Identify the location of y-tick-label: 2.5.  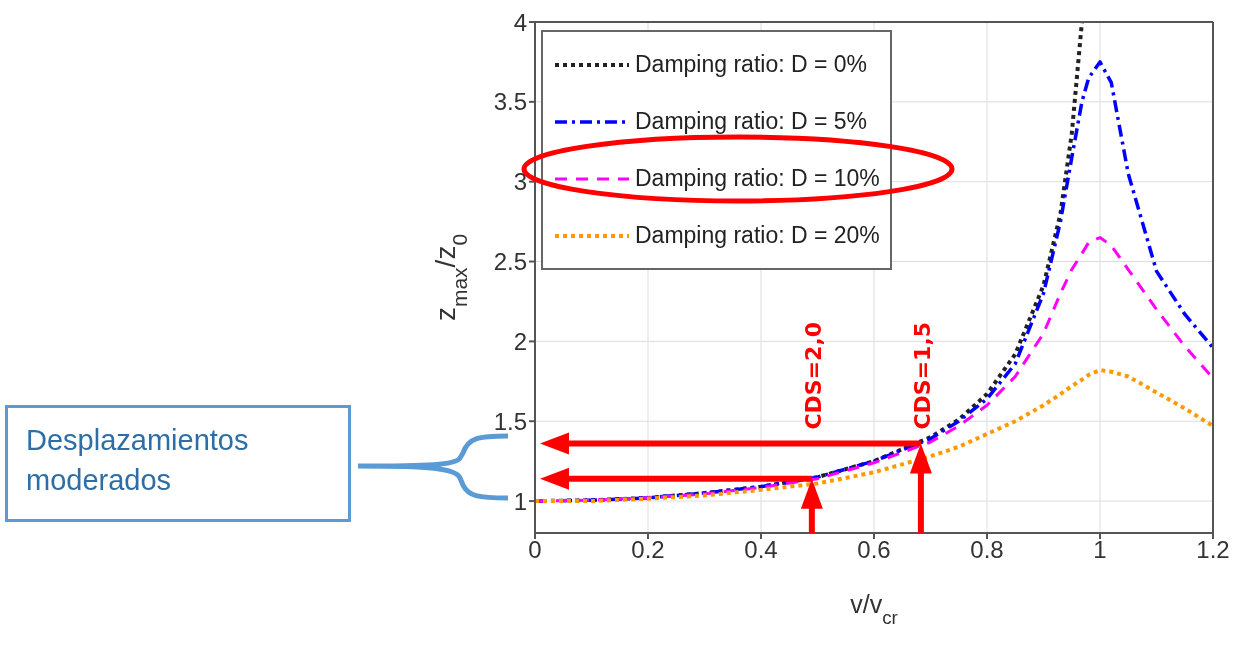
(510, 262).